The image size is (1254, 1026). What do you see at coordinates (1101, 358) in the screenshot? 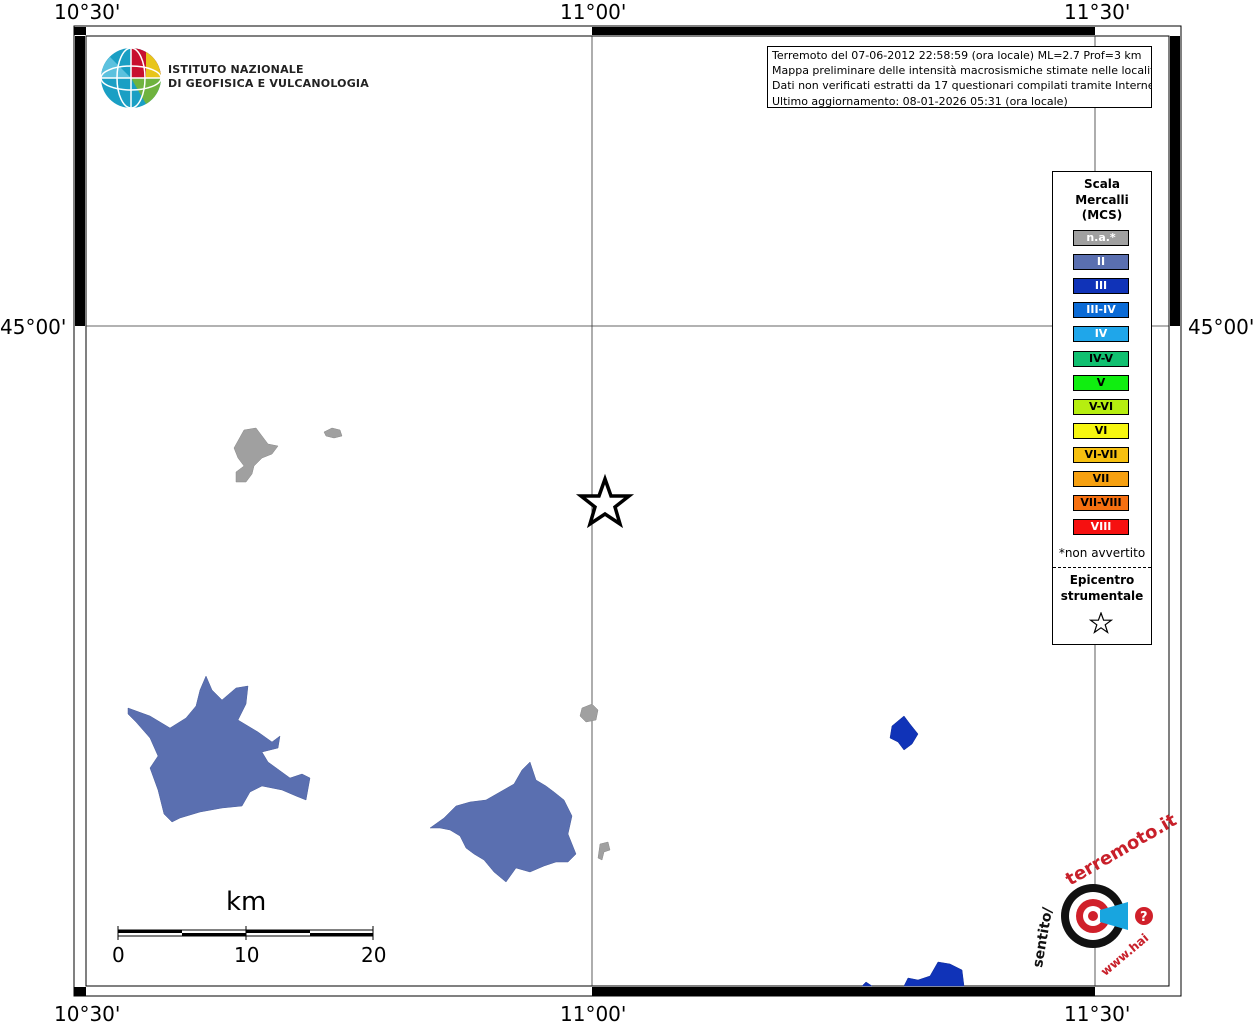
I see `legend-swatch: IV-V` at bounding box center [1101, 358].